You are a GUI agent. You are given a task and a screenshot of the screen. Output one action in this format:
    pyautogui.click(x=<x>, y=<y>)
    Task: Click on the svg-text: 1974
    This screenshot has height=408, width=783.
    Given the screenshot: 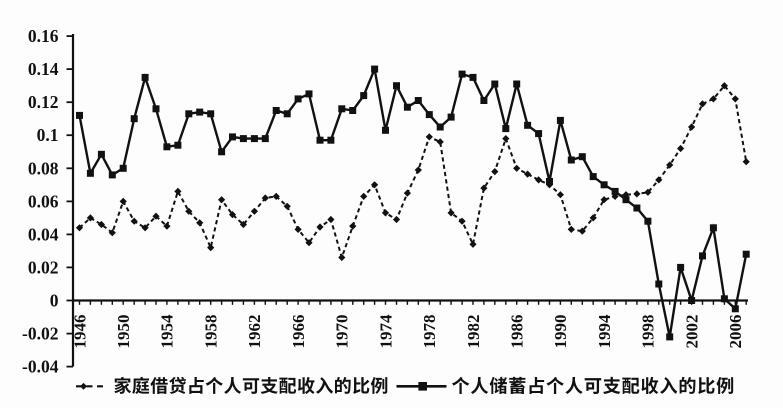 What is the action you would take?
    pyautogui.click(x=385, y=331)
    